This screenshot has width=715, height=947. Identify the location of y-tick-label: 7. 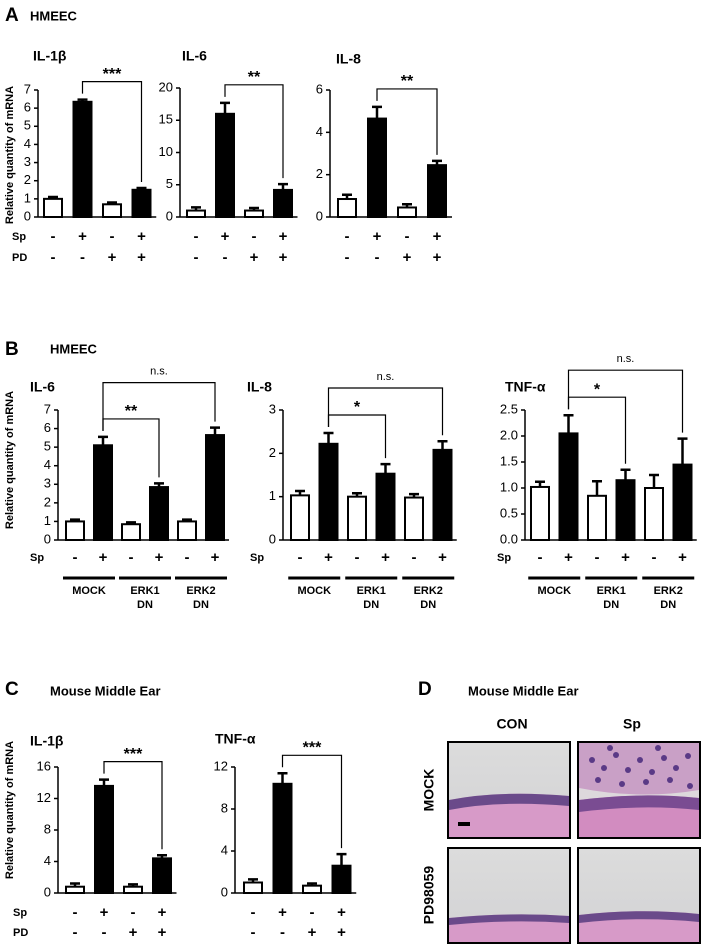
(27, 88).